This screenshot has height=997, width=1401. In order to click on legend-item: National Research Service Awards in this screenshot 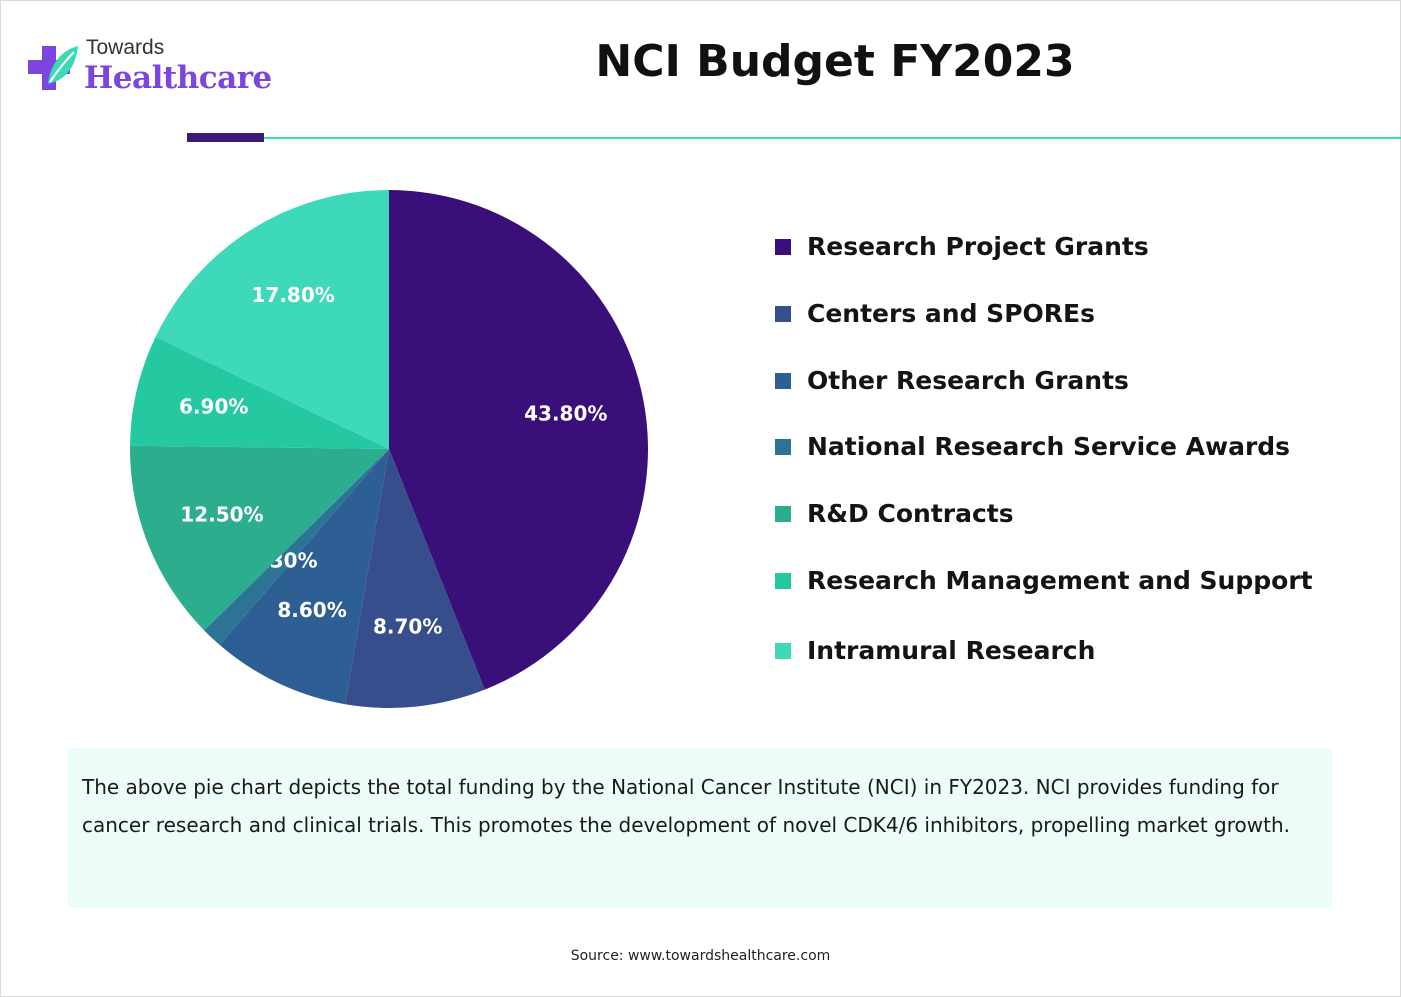, I will do `click(1032, 446)`.